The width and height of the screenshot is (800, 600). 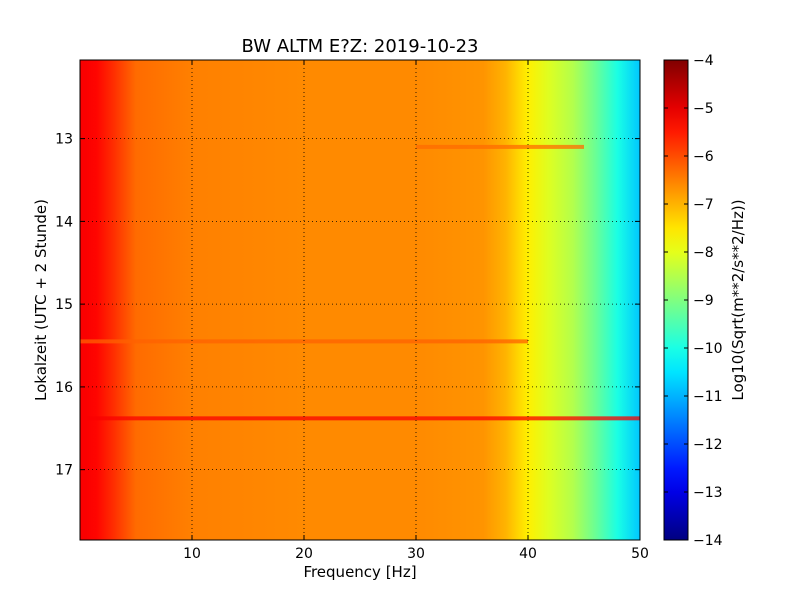 I want to click on x-tick-label: 40, so click(x=528, y=554).